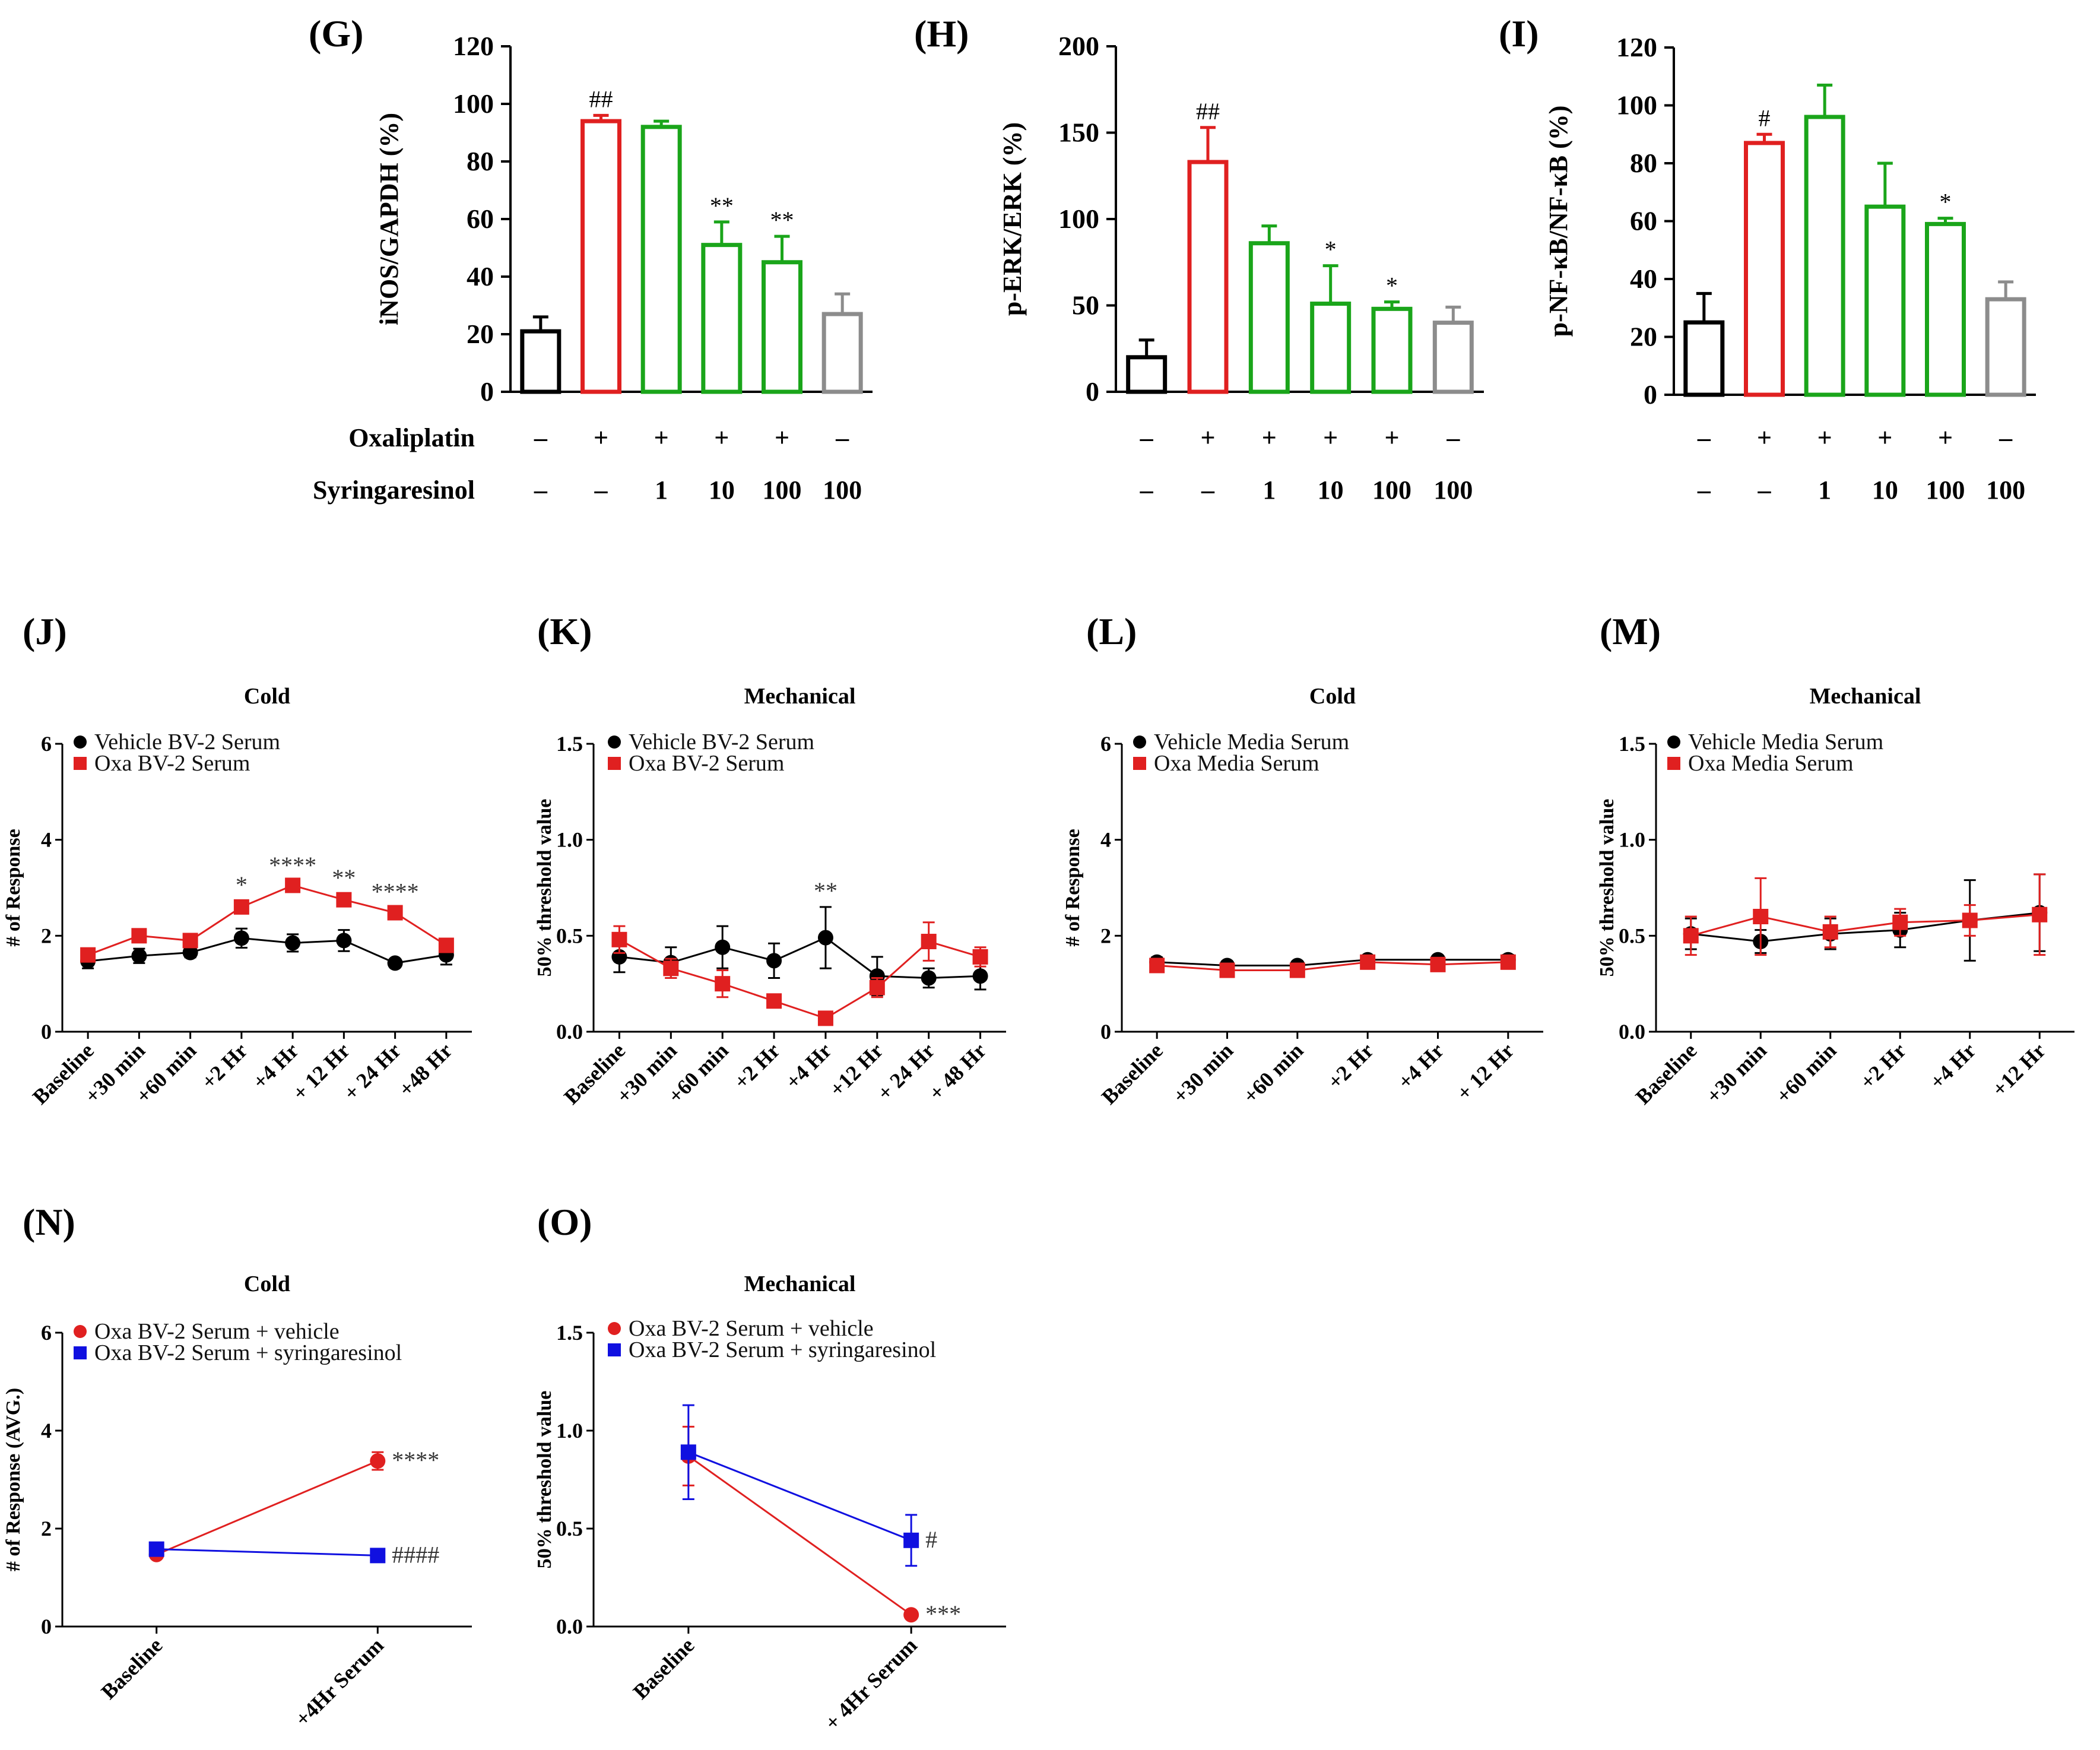 Image resolution: width=2100 pixels, height=1750 pixels. Describe the element at coordinates (569, 935) in the screenshot. I see `y-tick-label: 0.5` at that location.